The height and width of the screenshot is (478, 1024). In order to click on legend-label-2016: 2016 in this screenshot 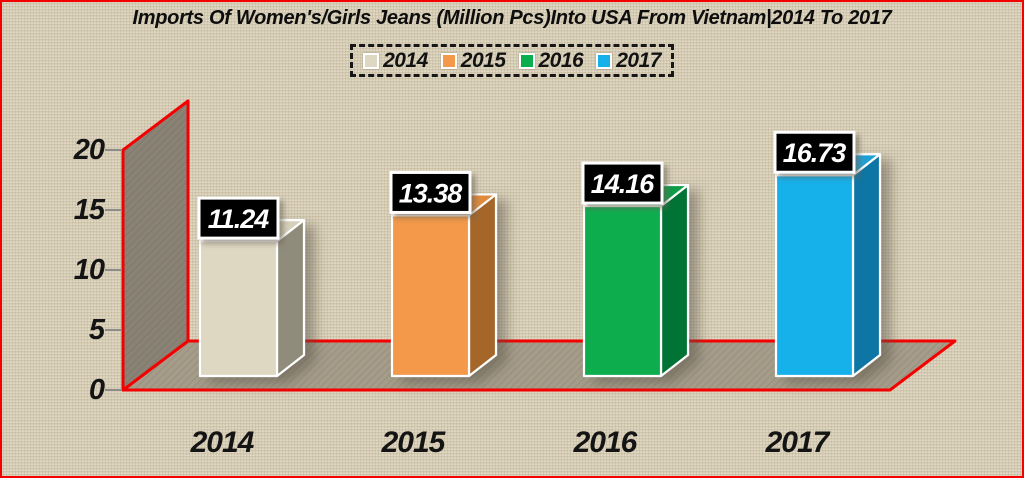, I will do `click(561, 60)`.